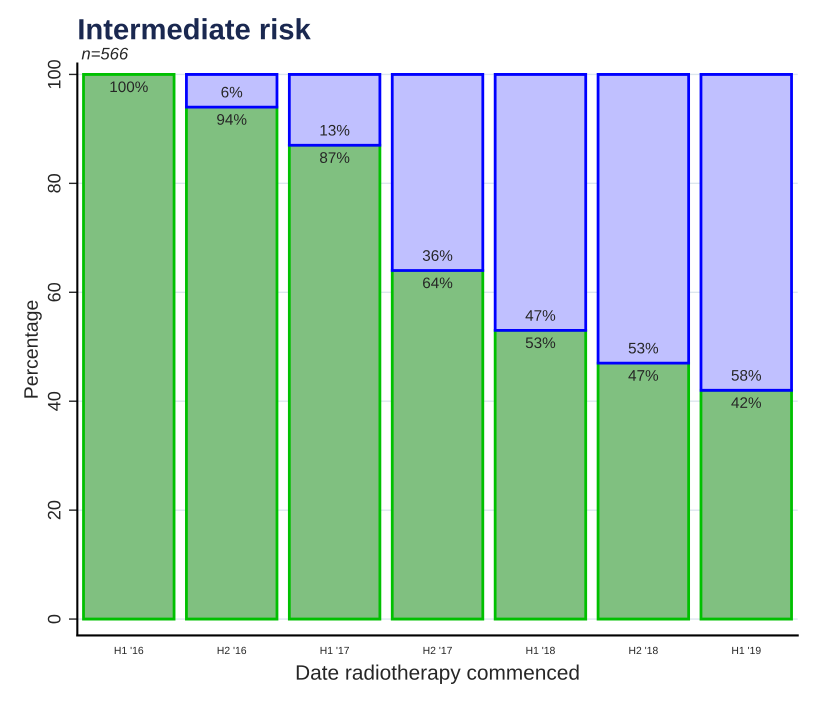 This screenshot has width=814, height=706. What do you see at coordinates (540, 650) in the screenshot?
I see `x-tick-label: H1 '18` at bounding box center [540, 650].